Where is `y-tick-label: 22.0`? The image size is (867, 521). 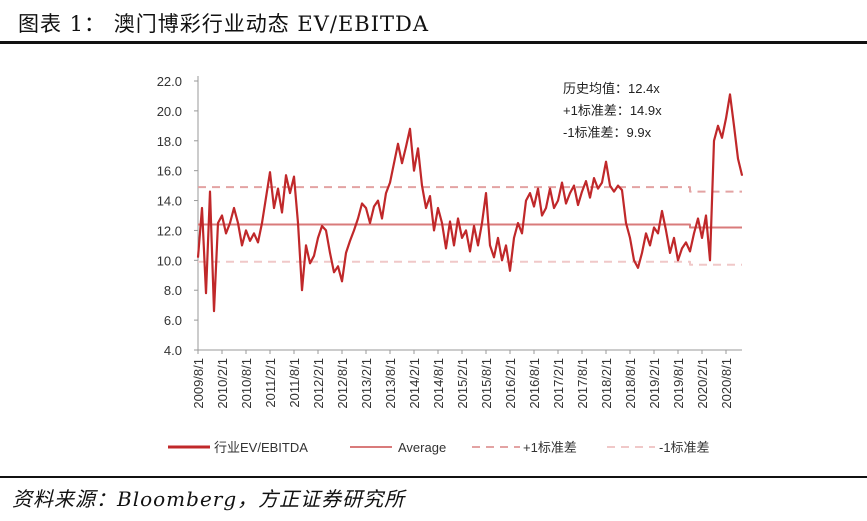
y-tick-label: 22.0 is located at coordinates (169, 81).